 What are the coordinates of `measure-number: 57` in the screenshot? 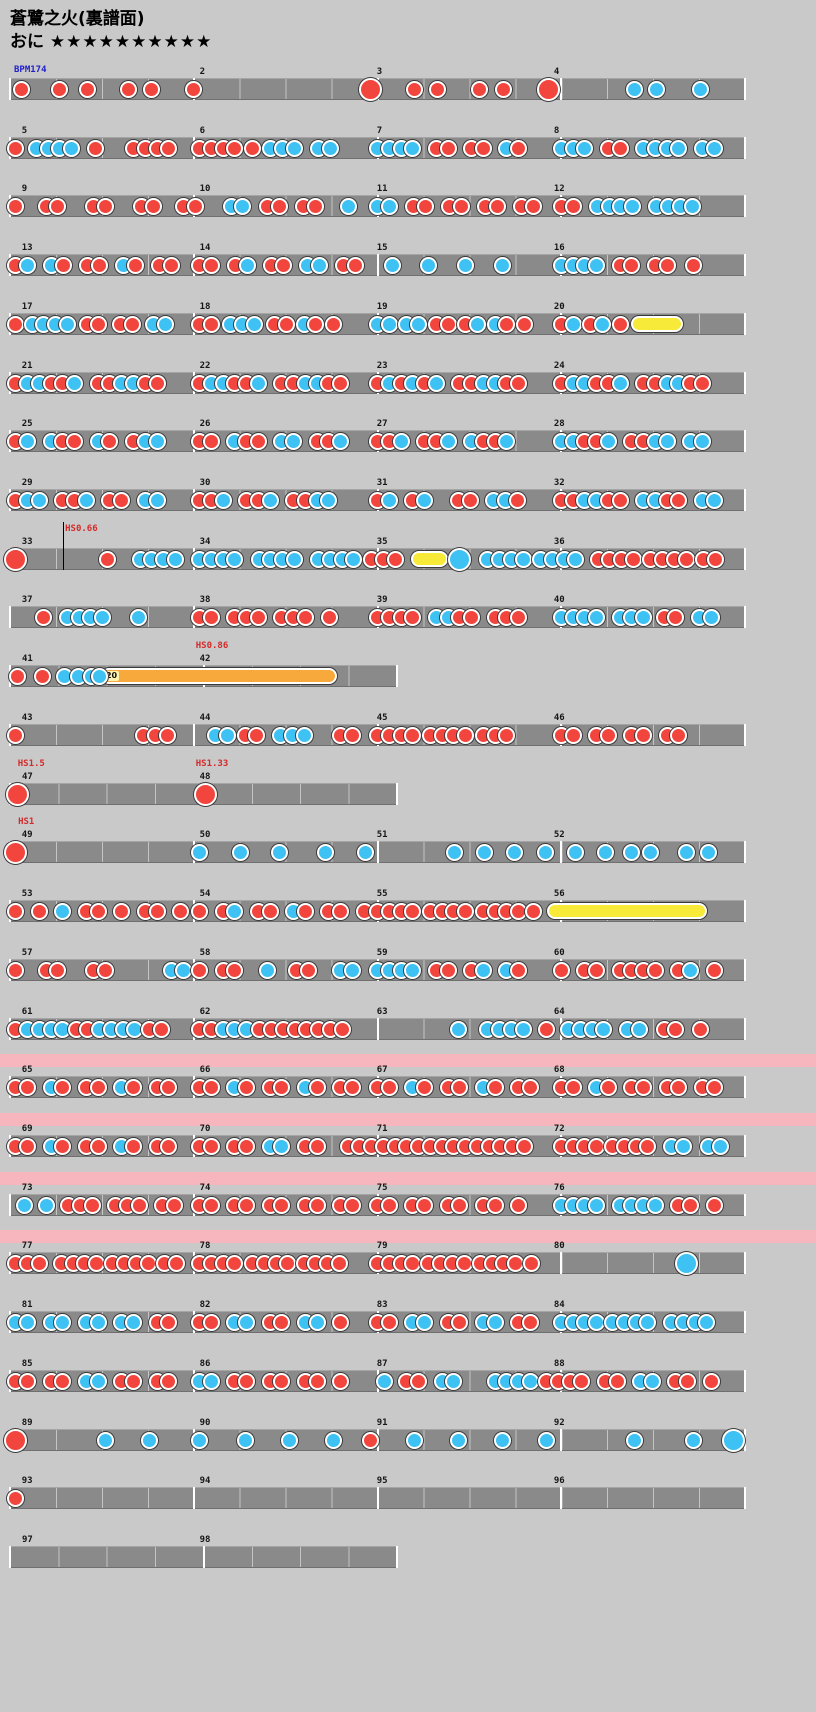 It's located at (27, 953).